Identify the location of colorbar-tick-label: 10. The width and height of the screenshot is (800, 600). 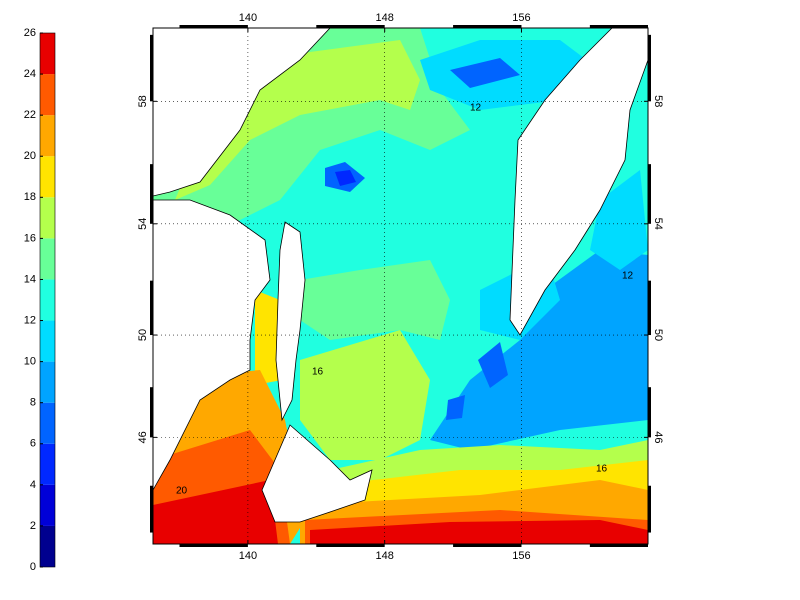
(30, 362).